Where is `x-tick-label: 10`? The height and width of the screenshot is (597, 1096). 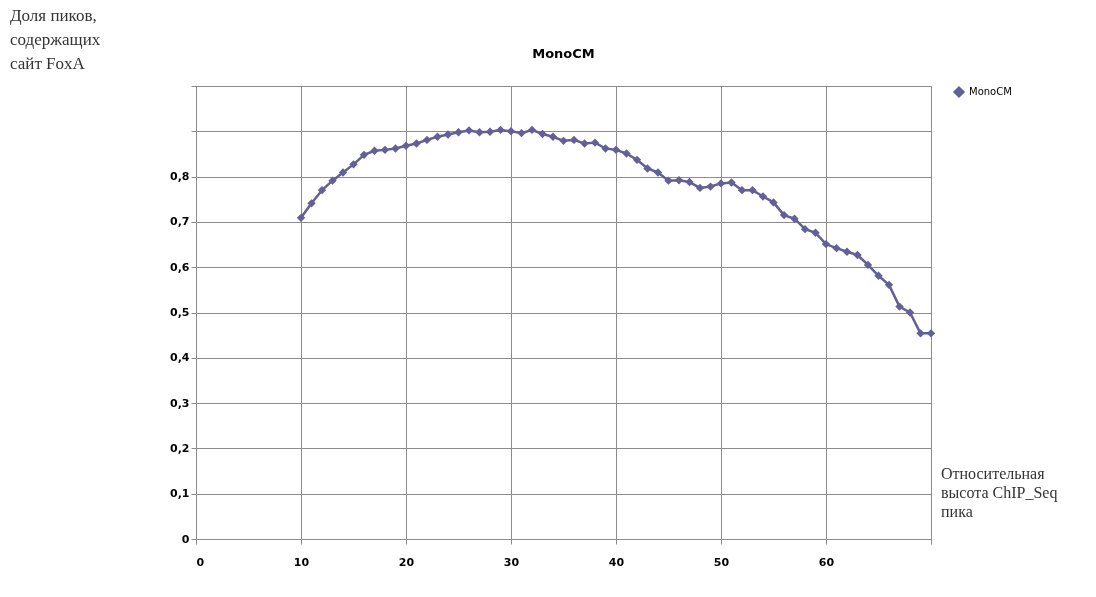
x-tick-label: 10 is located at coordinates (301, 562).